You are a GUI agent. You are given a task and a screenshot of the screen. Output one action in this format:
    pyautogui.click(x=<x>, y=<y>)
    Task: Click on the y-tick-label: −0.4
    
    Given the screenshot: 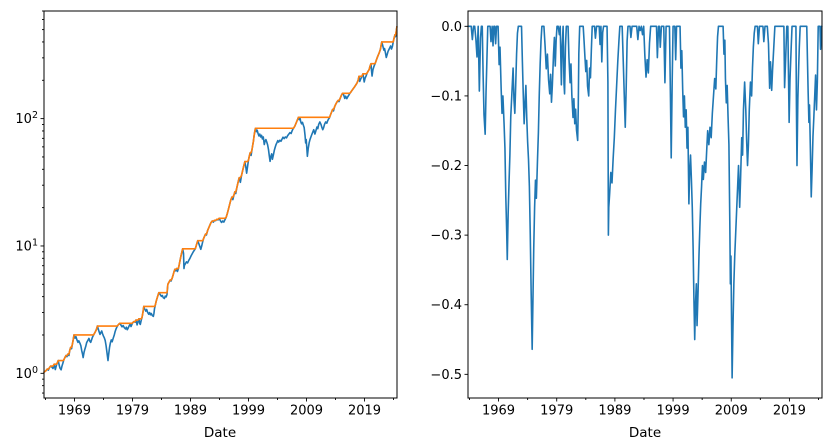 What is the action you would take?
    pyautogui.click(x=446, y=305)
    